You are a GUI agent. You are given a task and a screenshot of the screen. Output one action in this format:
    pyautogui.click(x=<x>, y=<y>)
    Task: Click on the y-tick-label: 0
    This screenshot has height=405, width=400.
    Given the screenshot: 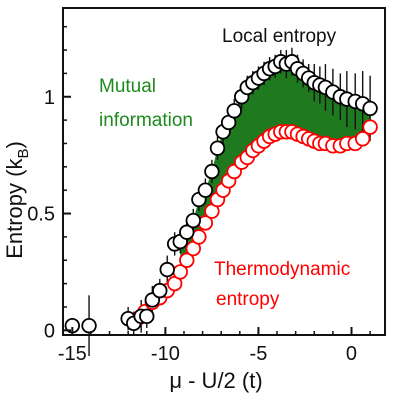 What is the action you would take?
    pyautogui.click(x=49, y=331)
    